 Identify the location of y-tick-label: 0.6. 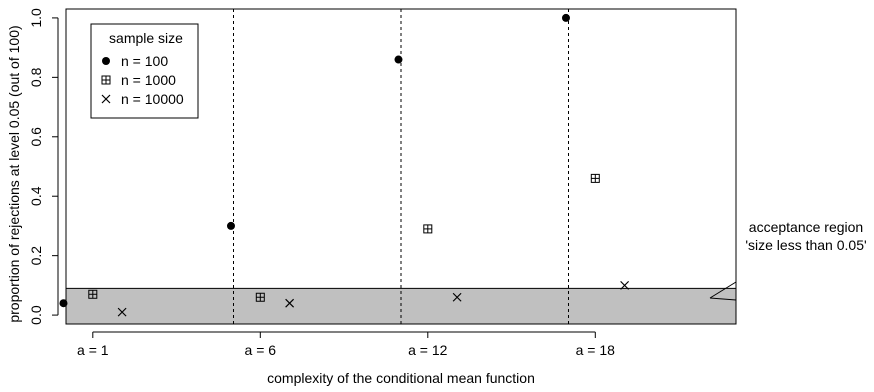
(36, 137).